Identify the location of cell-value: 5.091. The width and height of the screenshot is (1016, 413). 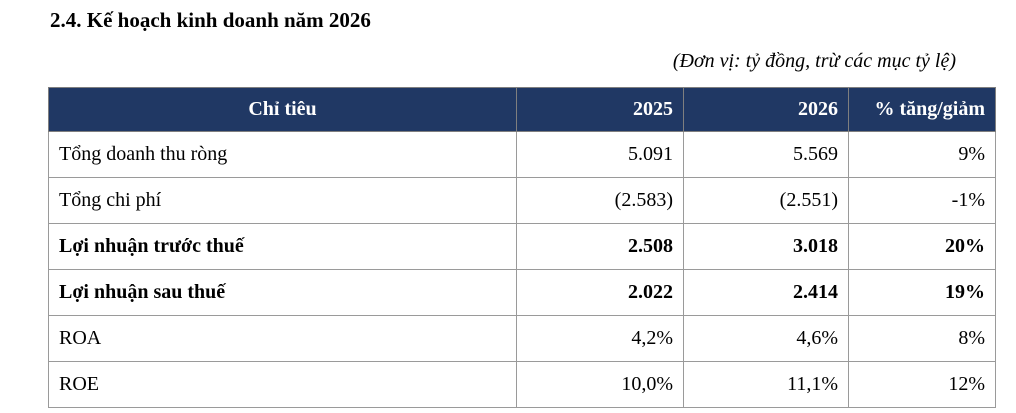
(600, 154).